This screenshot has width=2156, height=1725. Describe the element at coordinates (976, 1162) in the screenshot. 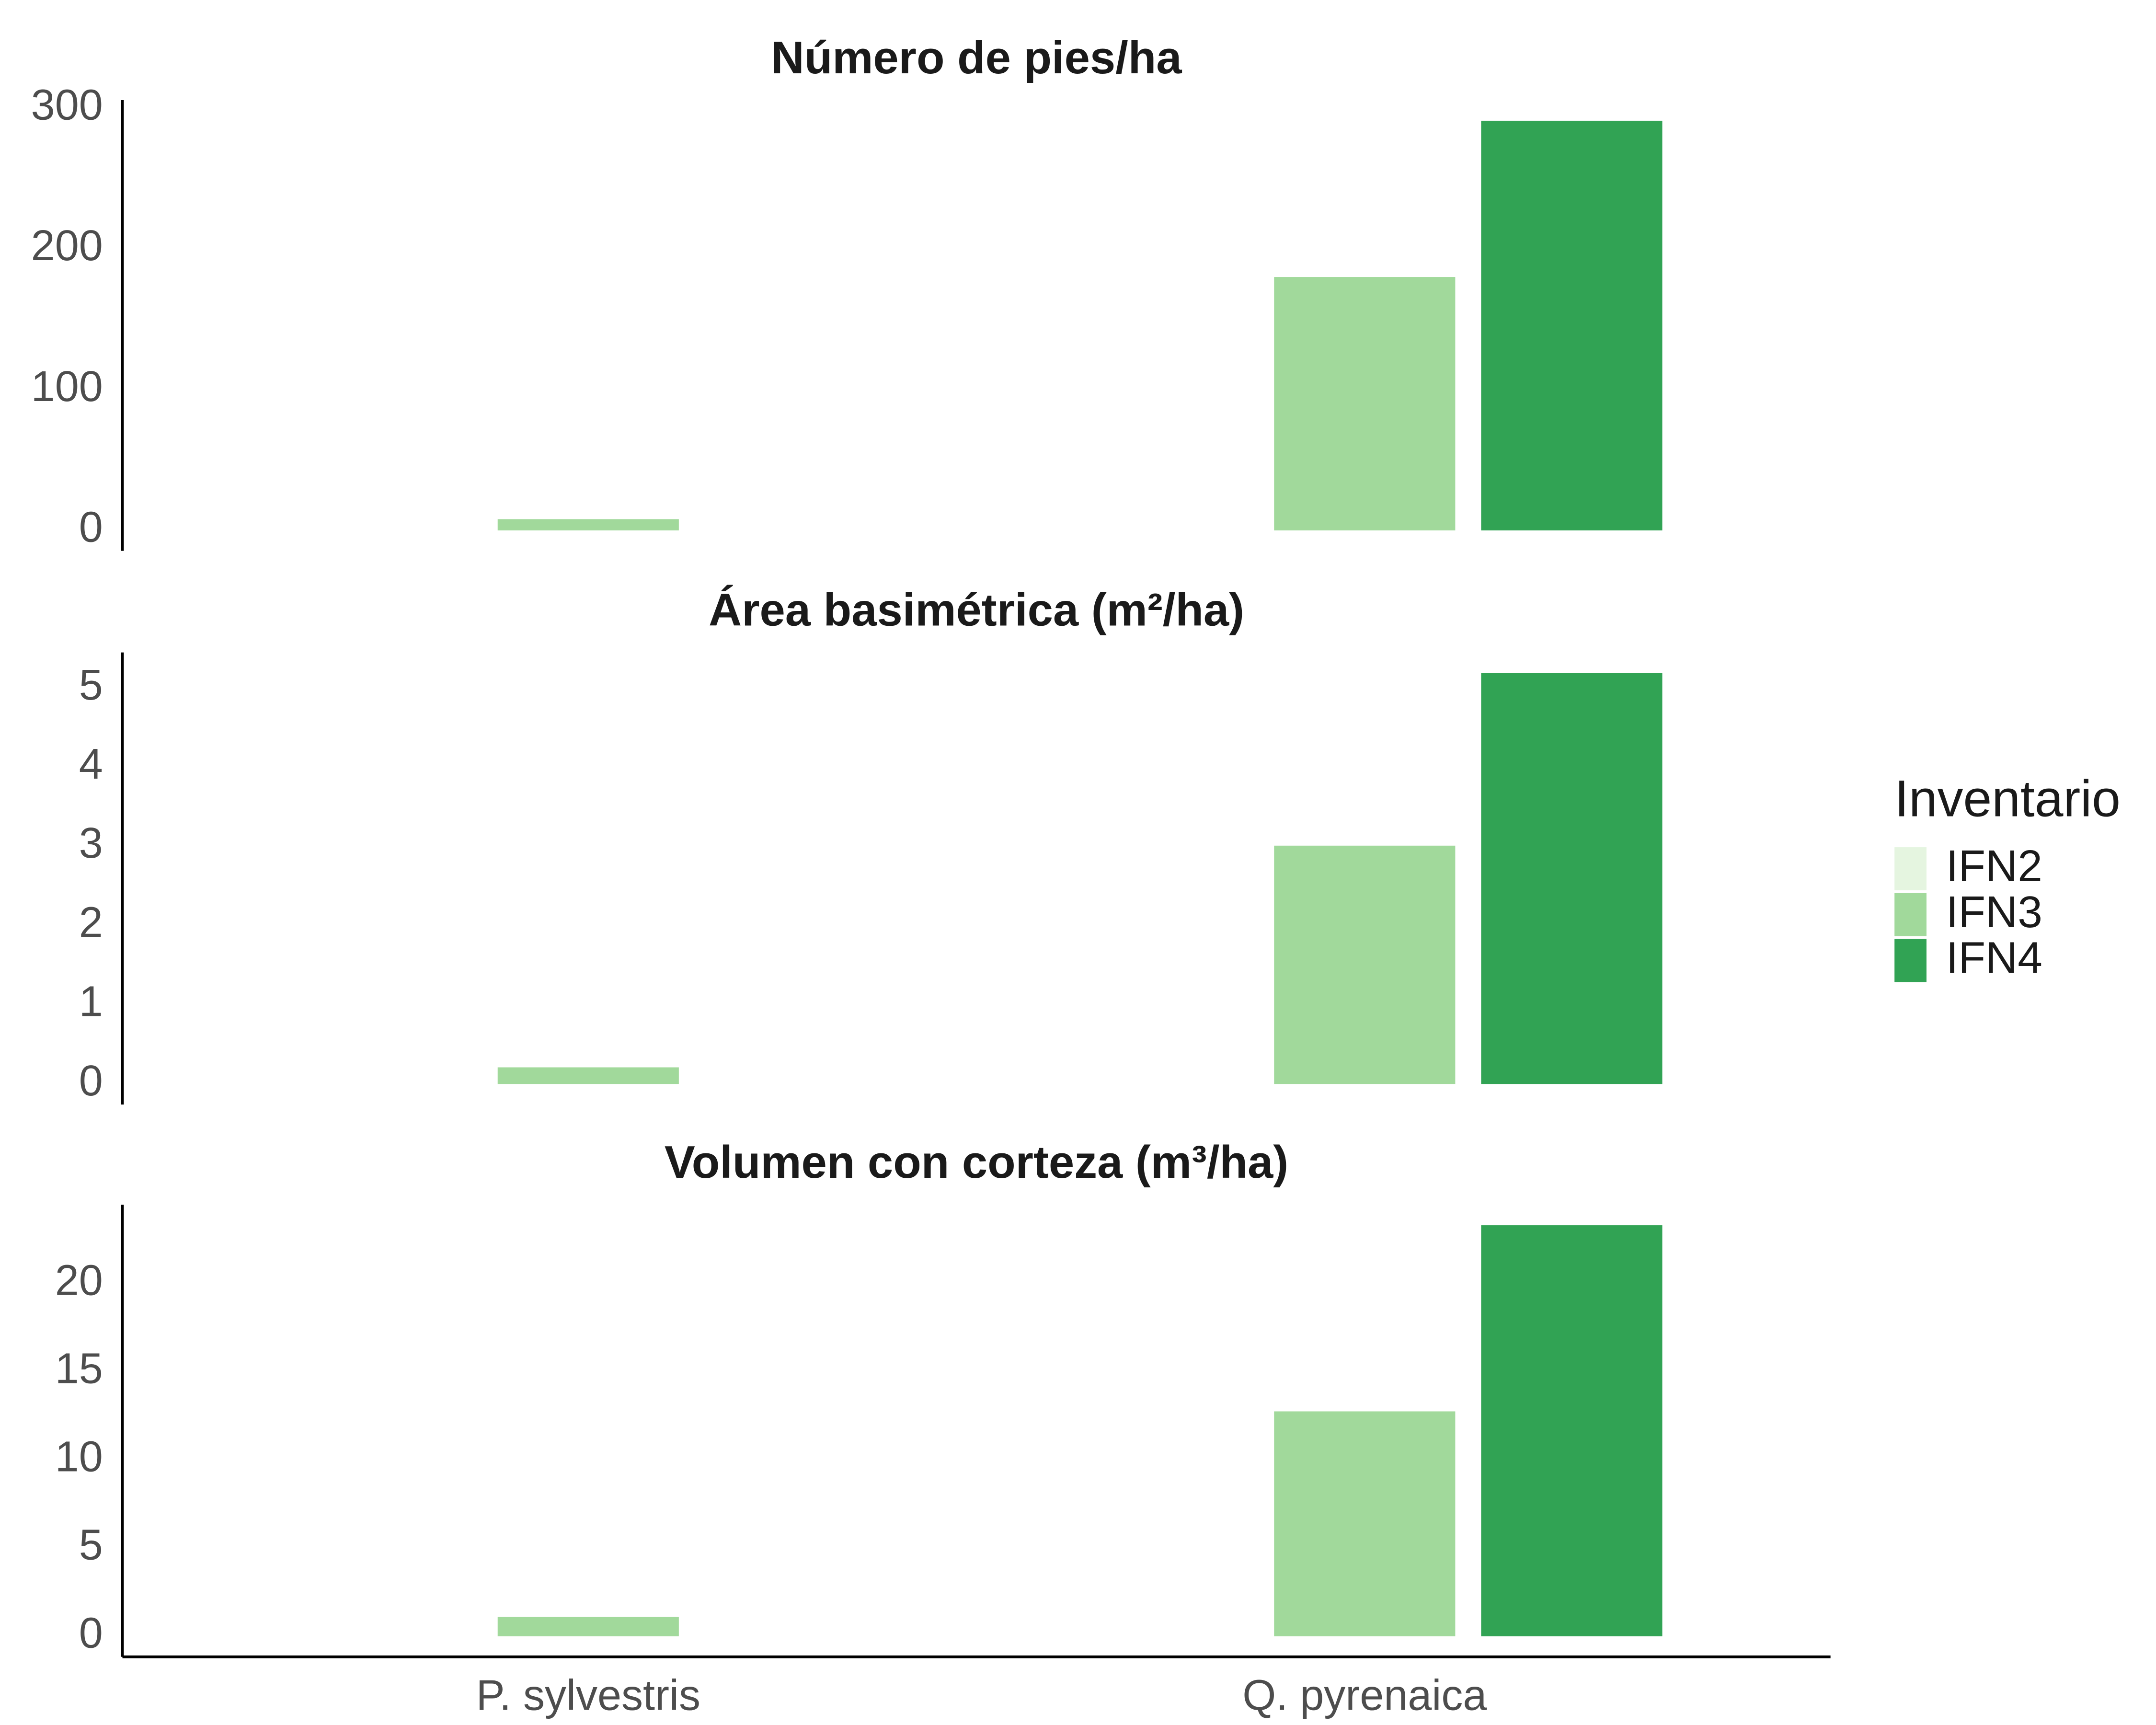

I see `panel-title: Volumen con corteza (m³/ha)` at that location.